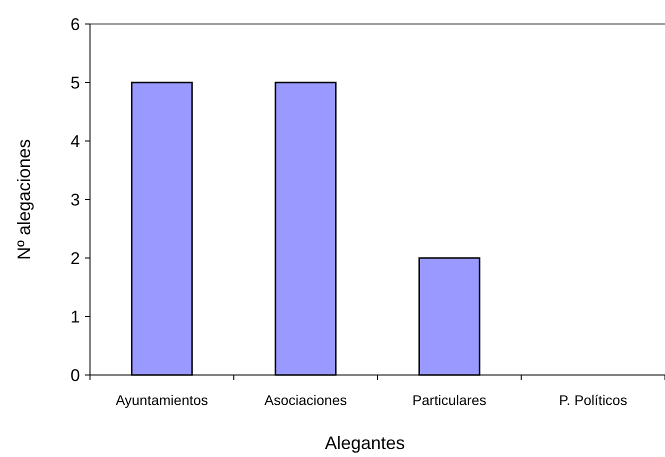 Image resolution: width=665 pixels, height=457 pixels. What do you see at coordinates (75, 258) in the screenshot?
I see `y-tick-label: 2` at bounding box center [75, 258].